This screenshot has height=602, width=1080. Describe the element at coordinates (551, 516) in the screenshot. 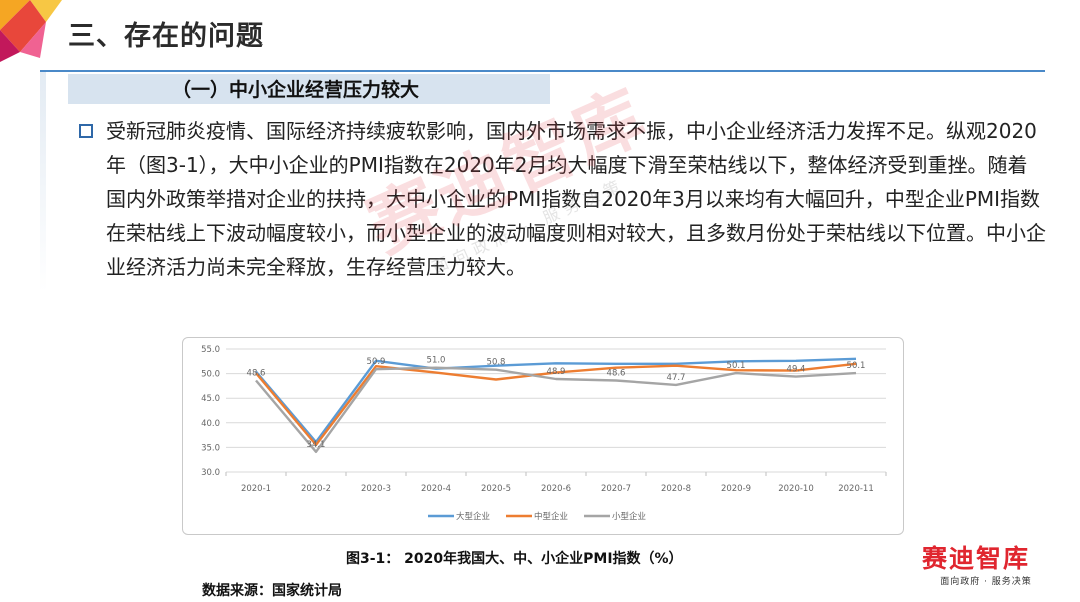

I see `legend-label: 中型企业` at that location.